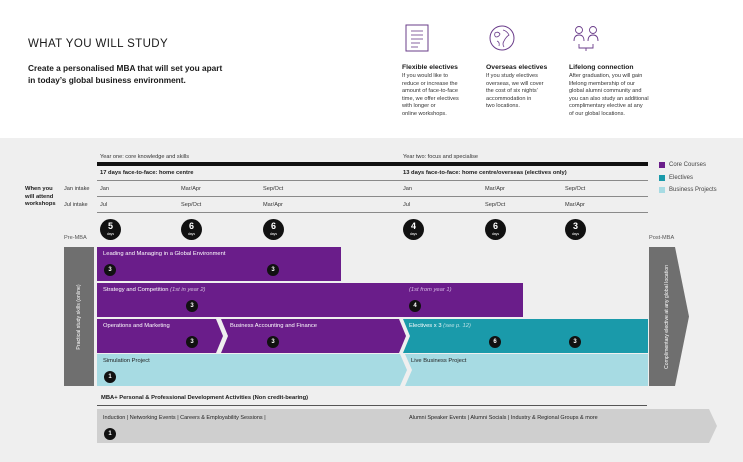  Describe the element at coordinates (515, 83) in the screenshot. I see `feature-text-line: overseas, we will cover` at that location.